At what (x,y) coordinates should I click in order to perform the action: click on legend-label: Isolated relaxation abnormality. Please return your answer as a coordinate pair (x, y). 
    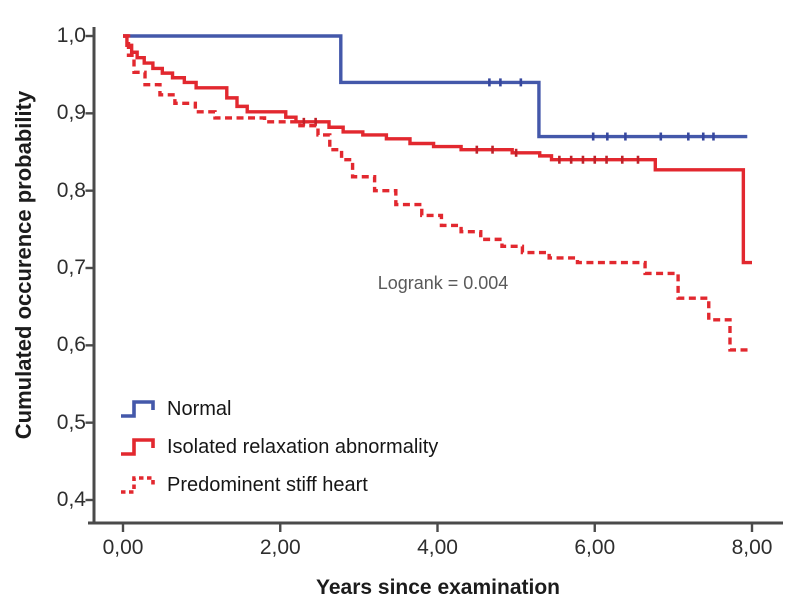
    Looking at the image, I should click on (303, 446).